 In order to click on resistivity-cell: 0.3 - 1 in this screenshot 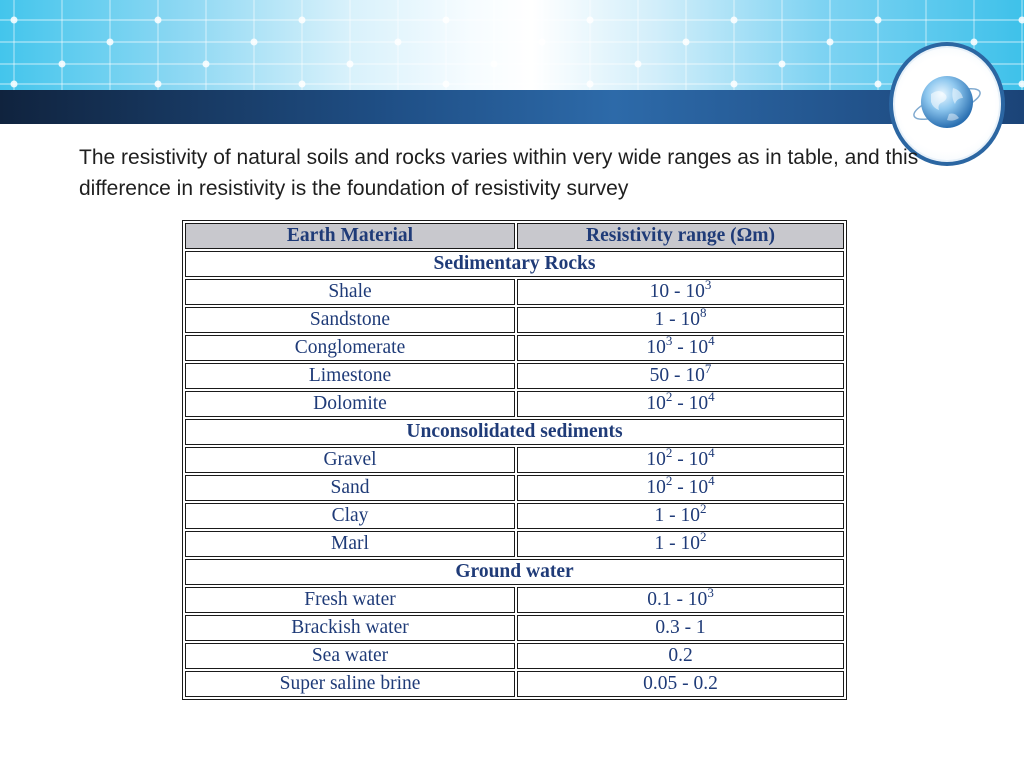, I will do `click(680, 628)`.